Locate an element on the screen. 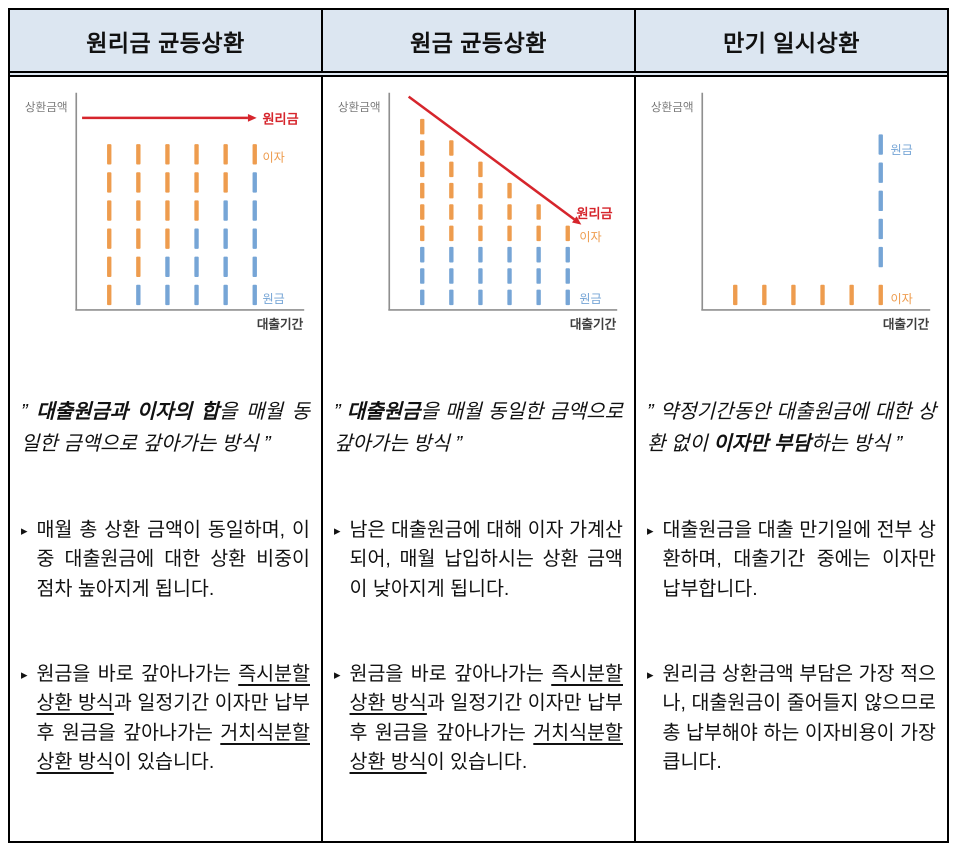 This screenshot has height=850, width=961. quote-bold-text: 대출원금과 이자의 합 is located at coordinates (128, 411).